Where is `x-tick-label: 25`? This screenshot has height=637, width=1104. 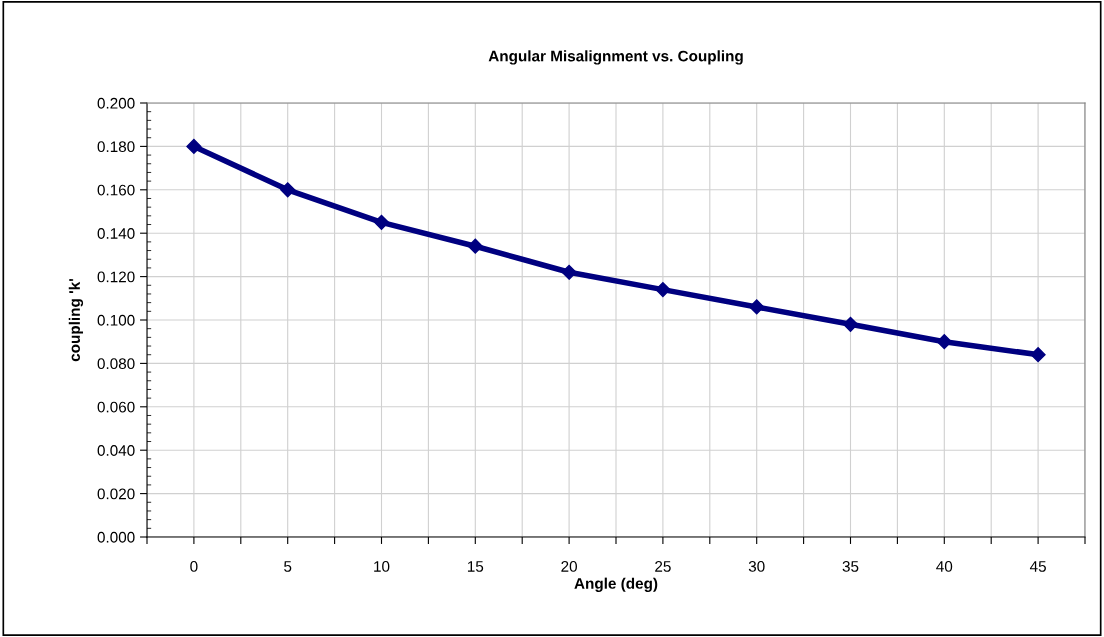
x-tick-label: 25 is located at coordinates (663, 566).